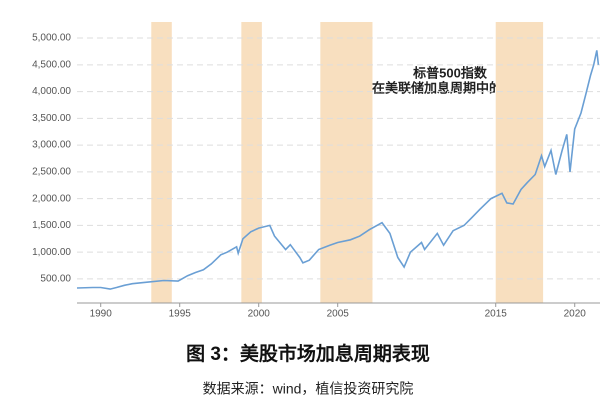 The image size is (615, 411). I want to click on x-tick-label: 2005, so click(338, 314).